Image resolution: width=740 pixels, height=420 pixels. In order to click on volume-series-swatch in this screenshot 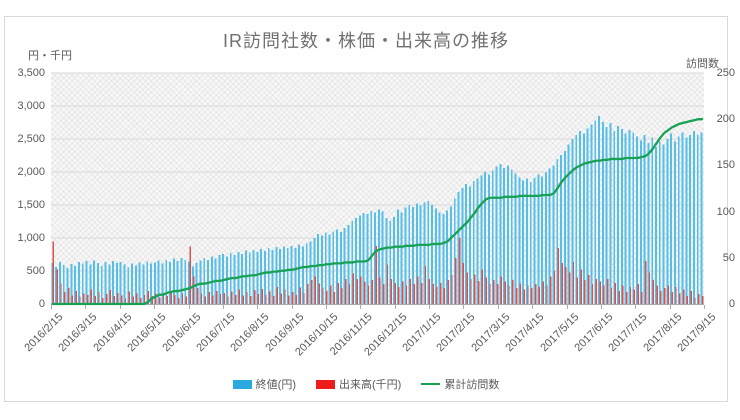, I will do `click(325, 384)`.